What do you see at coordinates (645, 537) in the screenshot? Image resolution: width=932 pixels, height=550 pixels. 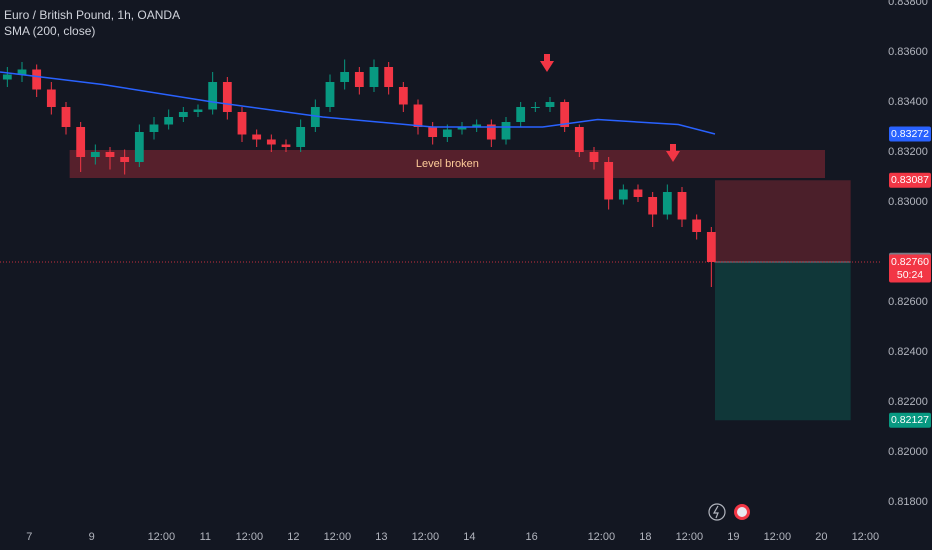 I see `x-tick-label: 18` at bounding box center [645, 537].